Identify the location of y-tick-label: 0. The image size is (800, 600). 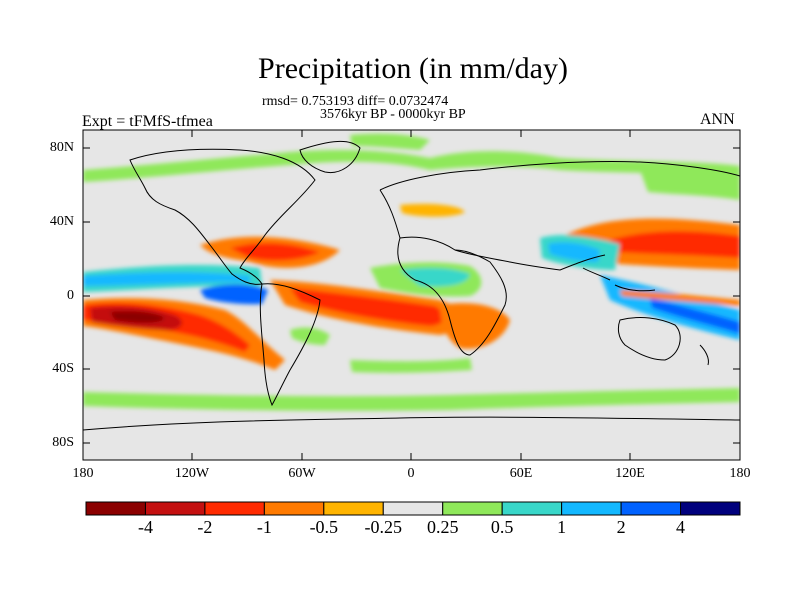
(70, 295).